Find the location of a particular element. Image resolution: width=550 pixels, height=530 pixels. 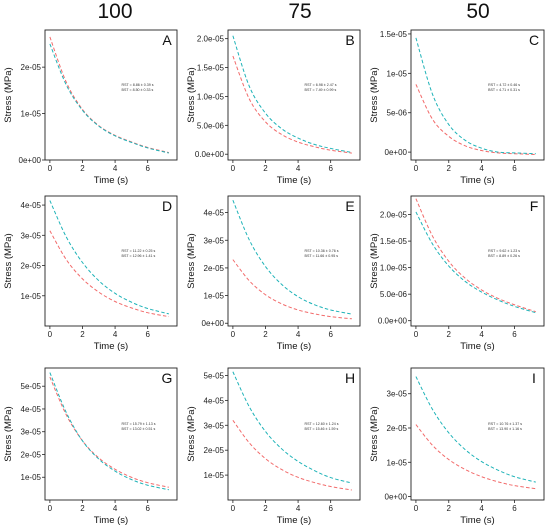

panel-letter: G is located at coordinates (167, 378).